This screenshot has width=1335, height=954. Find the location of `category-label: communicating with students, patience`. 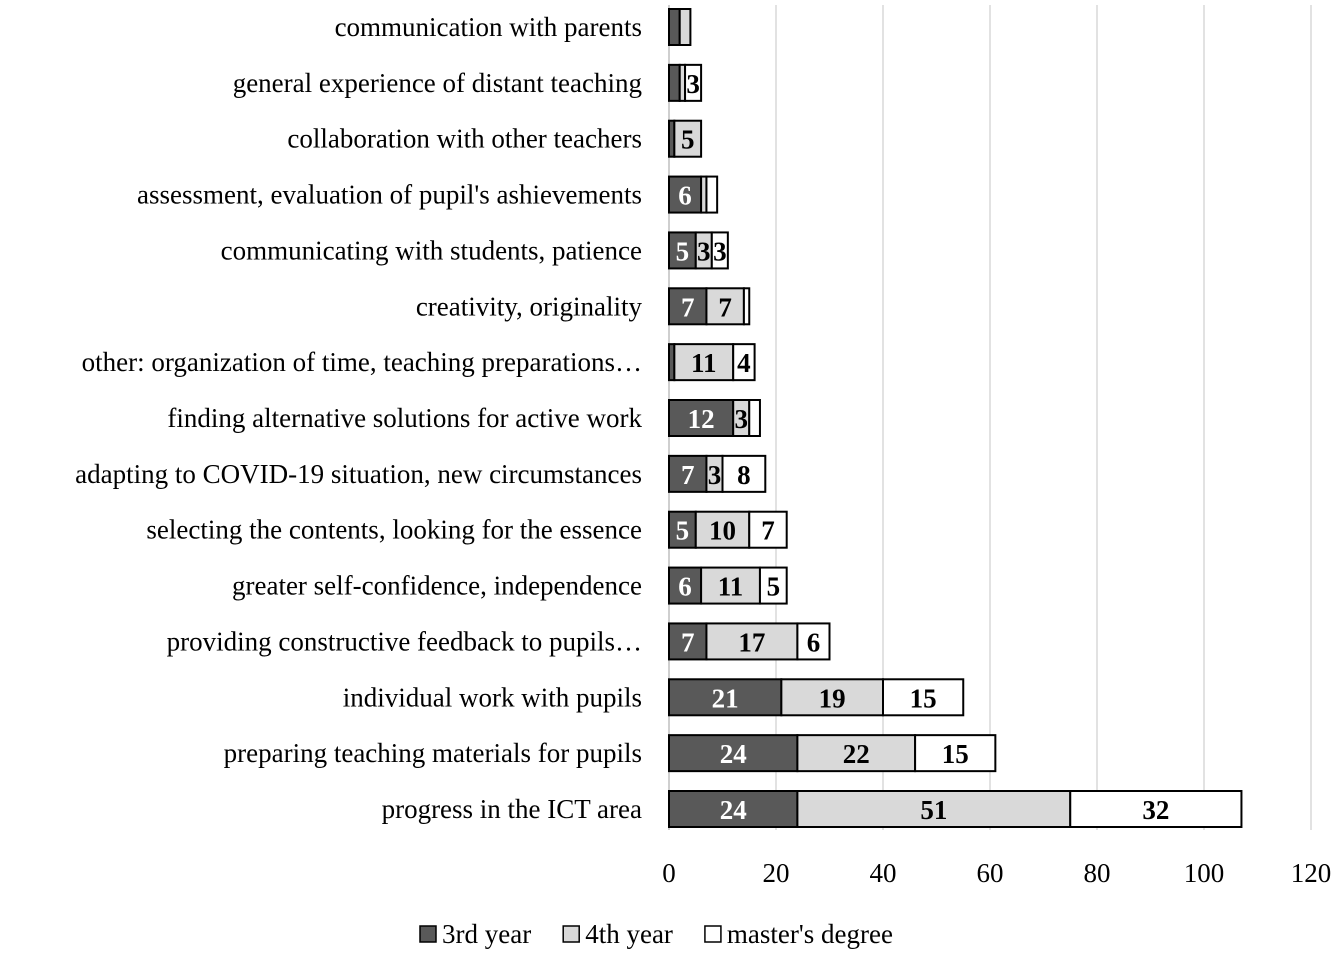

category-label: communicating with students, patience is located at coordinates (431, 250).